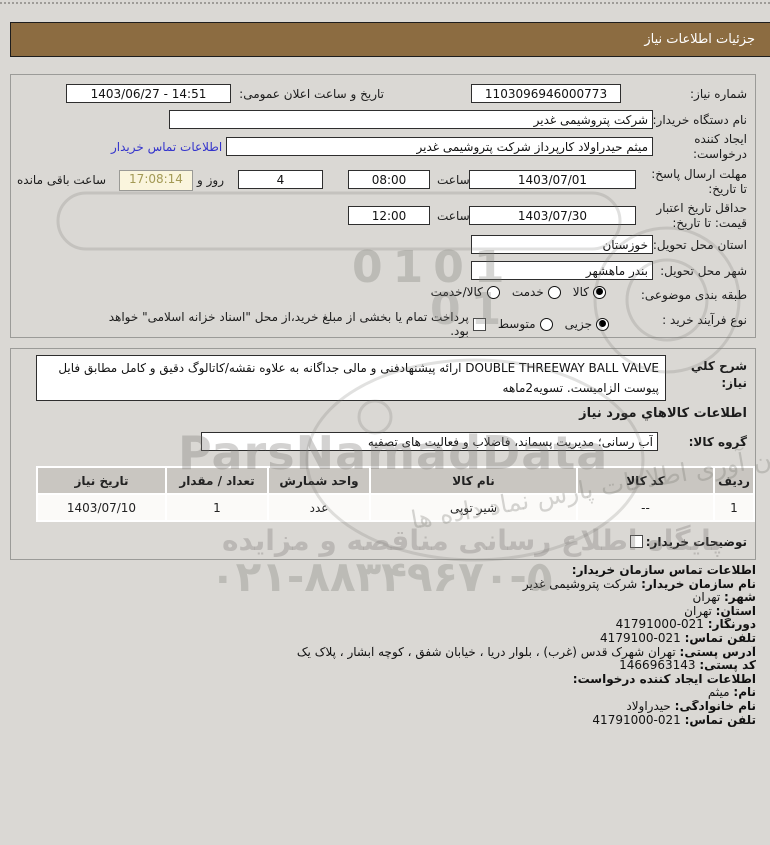 The width and height of the screenshot is (770, 845). What do you see at coordinates (645, 507) in the screenshot?
I see `cell-item-code: --` at bounding box center [645, 507].